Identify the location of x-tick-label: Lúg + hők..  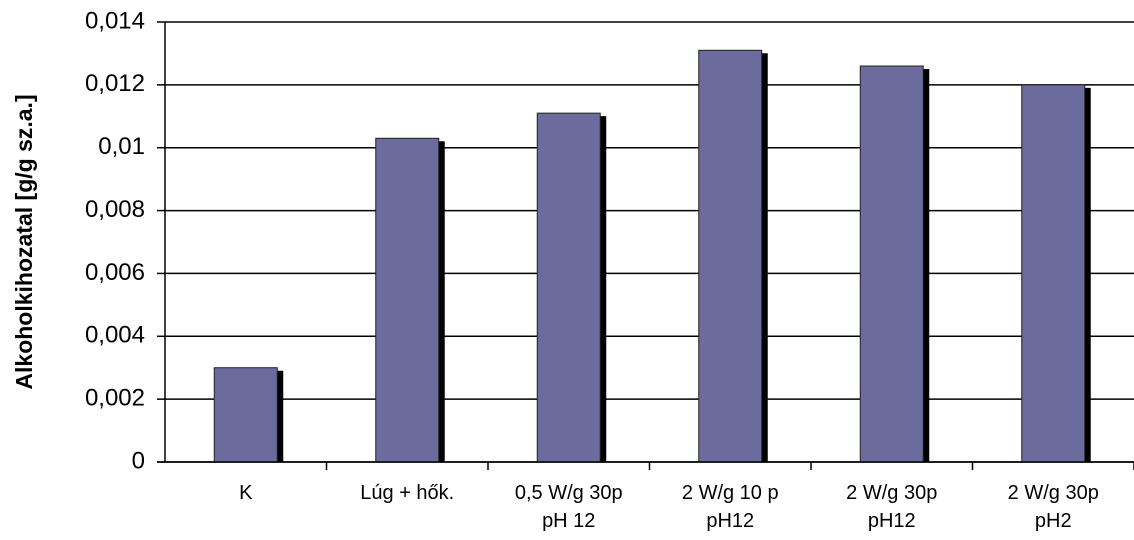
(407, 493).